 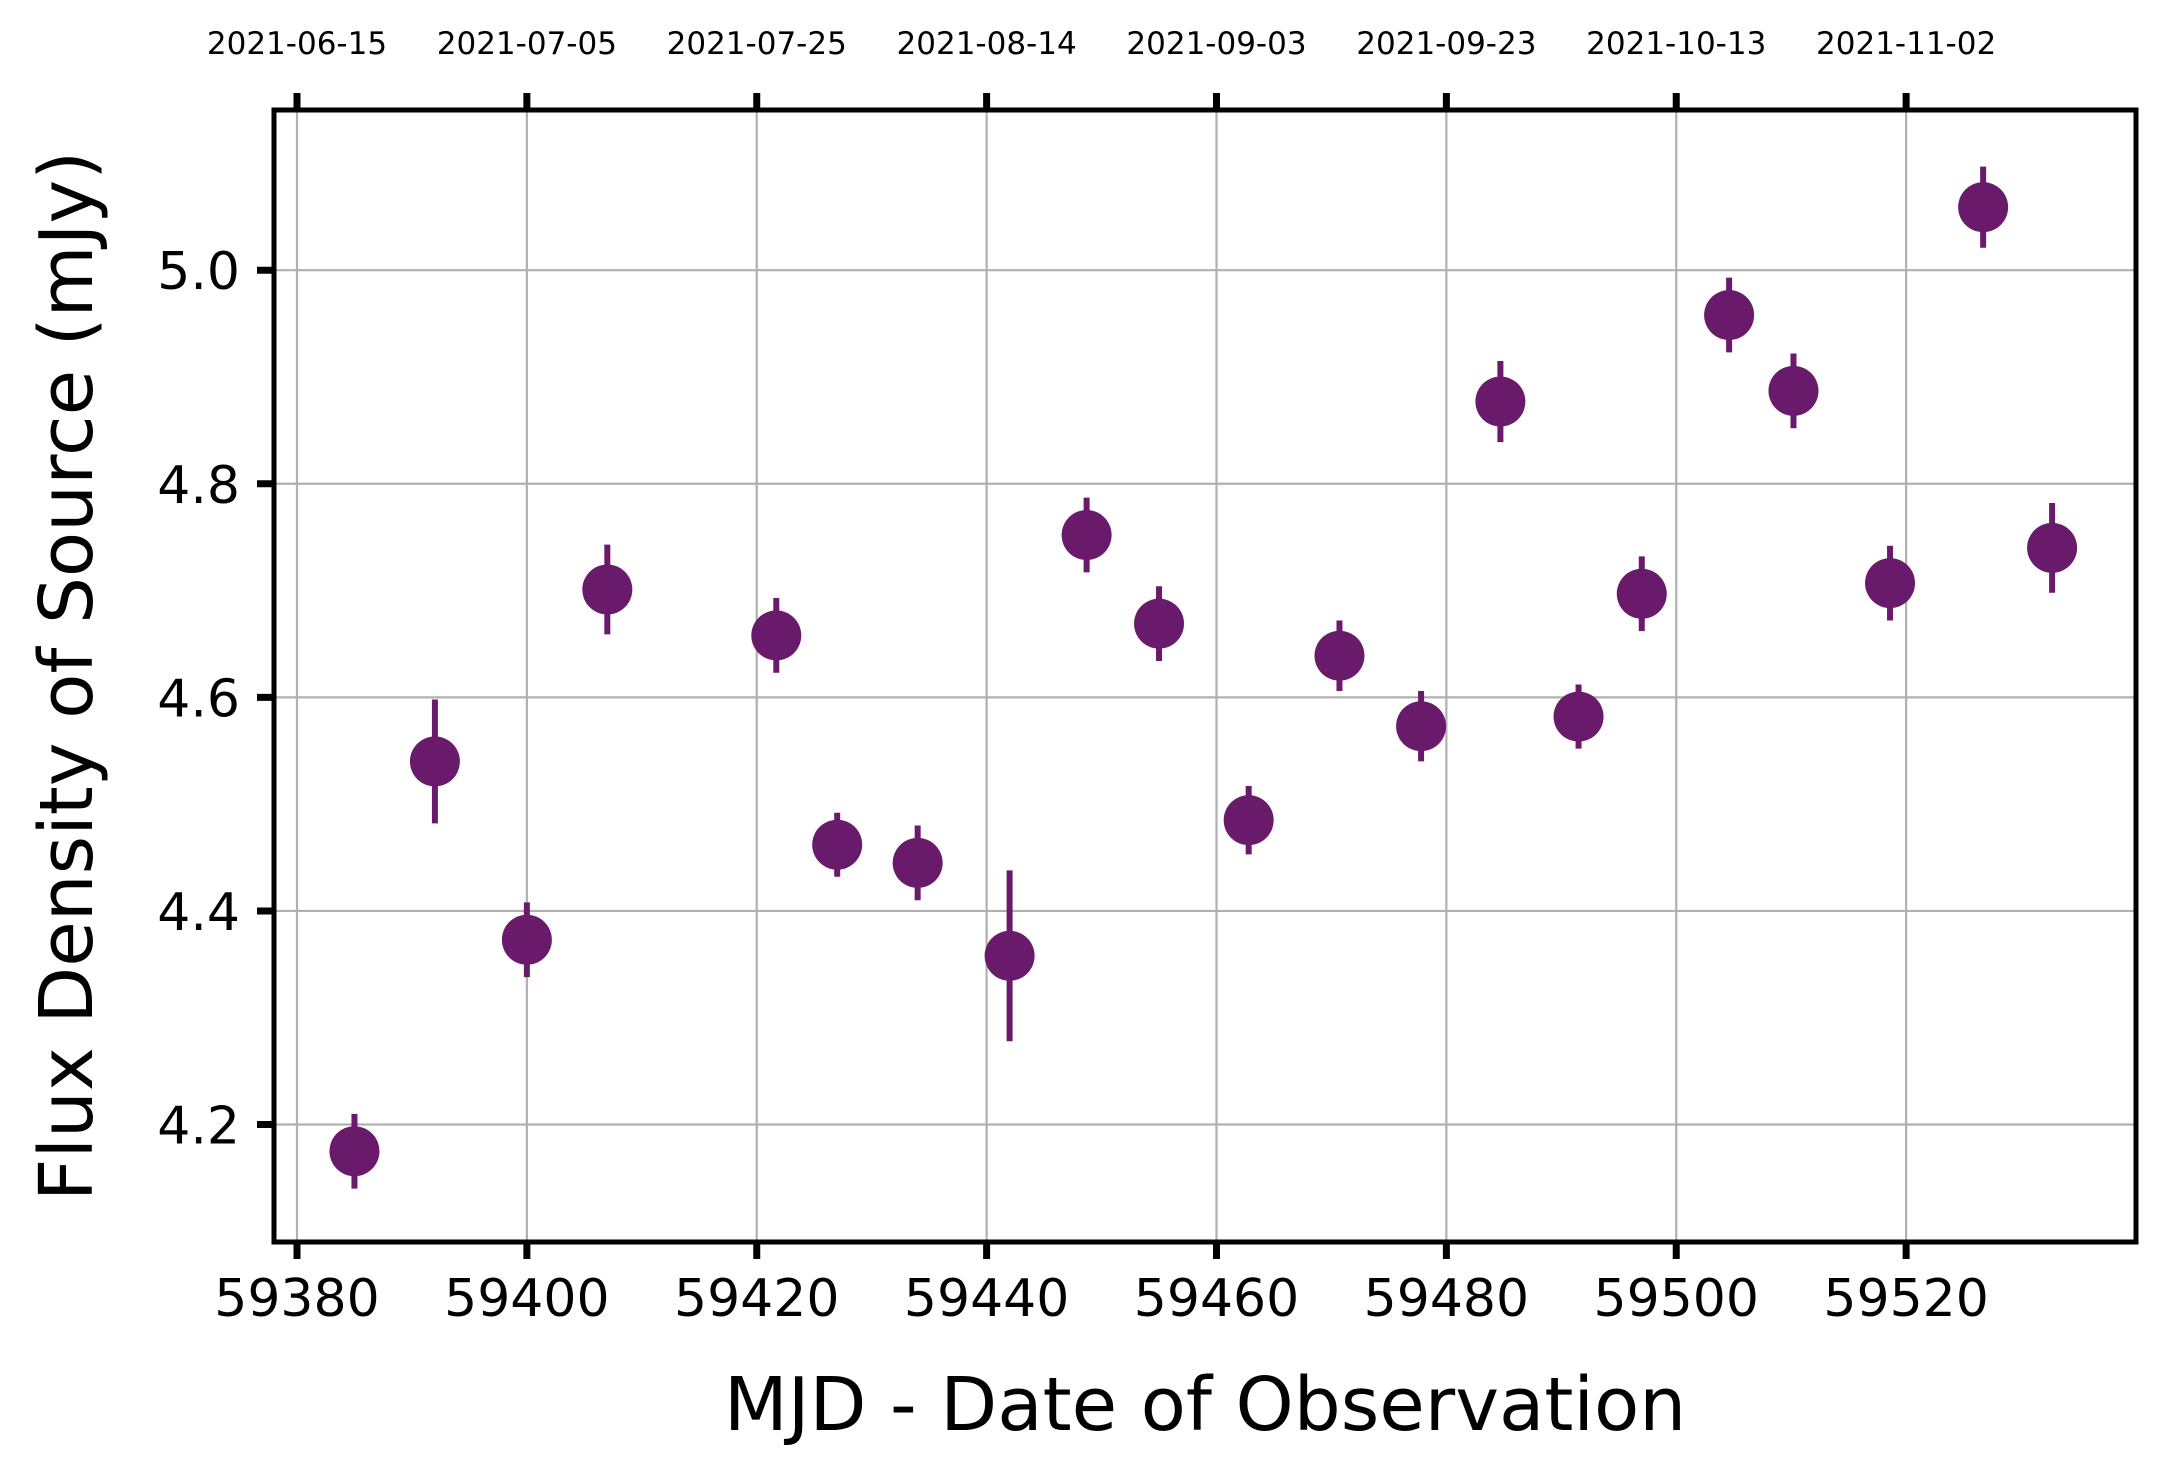 I want to click on top-tick-label: 2021-07-05, so click(x=527, y=44).